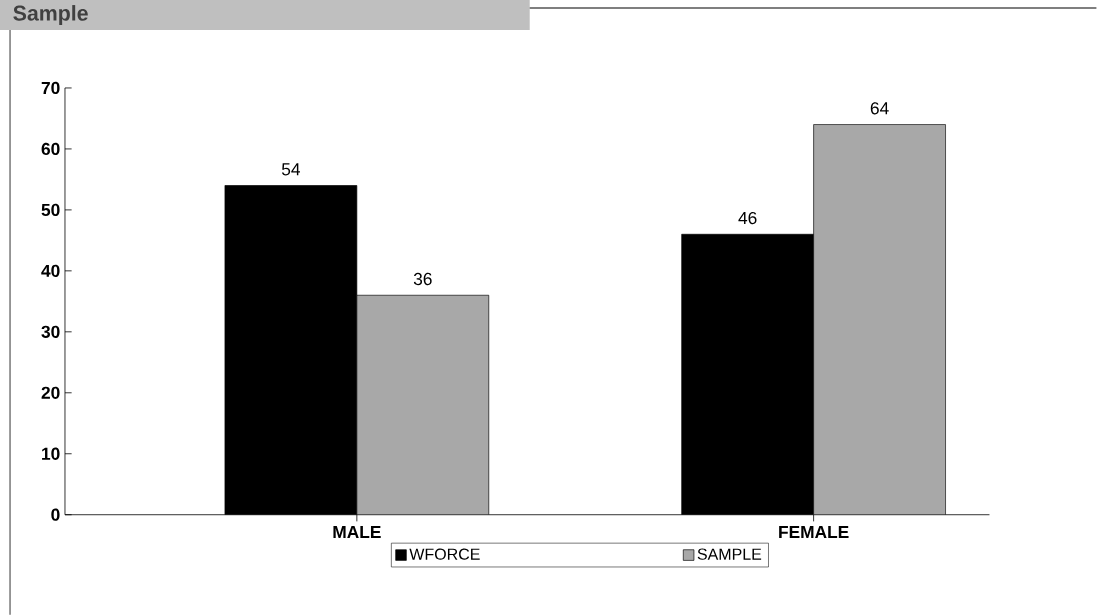 Image resolution: width=1097 pixels, height=615 pixels. Describe the element at coordinates (729, 554) in the screenshot. I see `legend-label: SAMPLE` at that location.